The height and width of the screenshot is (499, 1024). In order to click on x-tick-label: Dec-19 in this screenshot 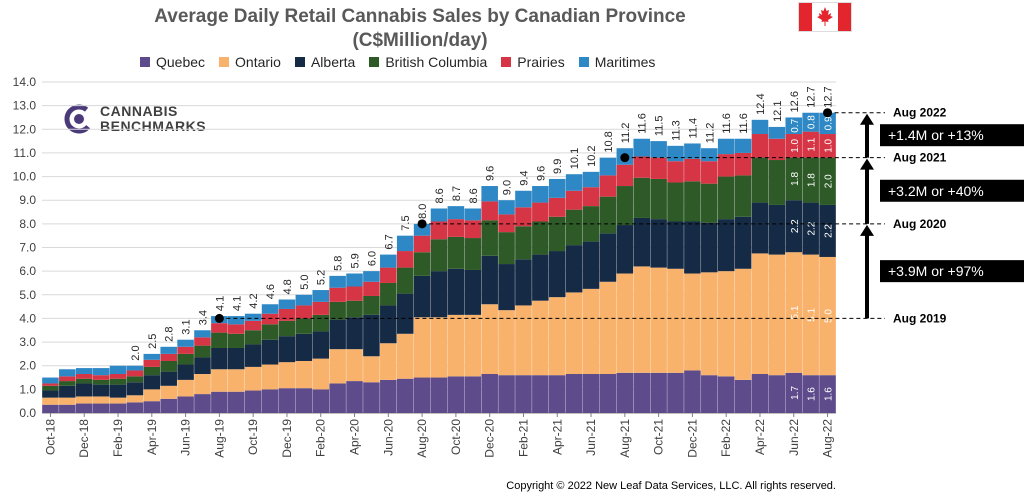, I will do `click(287, 438)`.